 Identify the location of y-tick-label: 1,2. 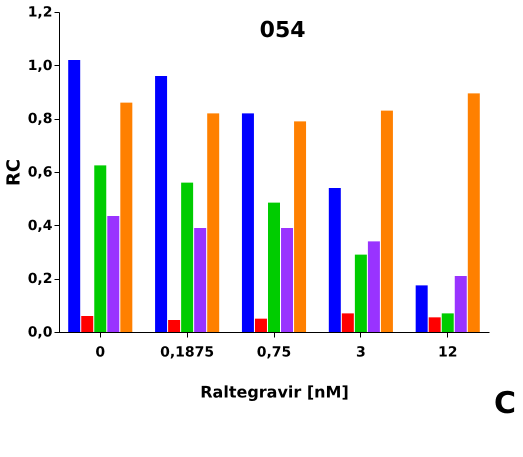
(40, 12).